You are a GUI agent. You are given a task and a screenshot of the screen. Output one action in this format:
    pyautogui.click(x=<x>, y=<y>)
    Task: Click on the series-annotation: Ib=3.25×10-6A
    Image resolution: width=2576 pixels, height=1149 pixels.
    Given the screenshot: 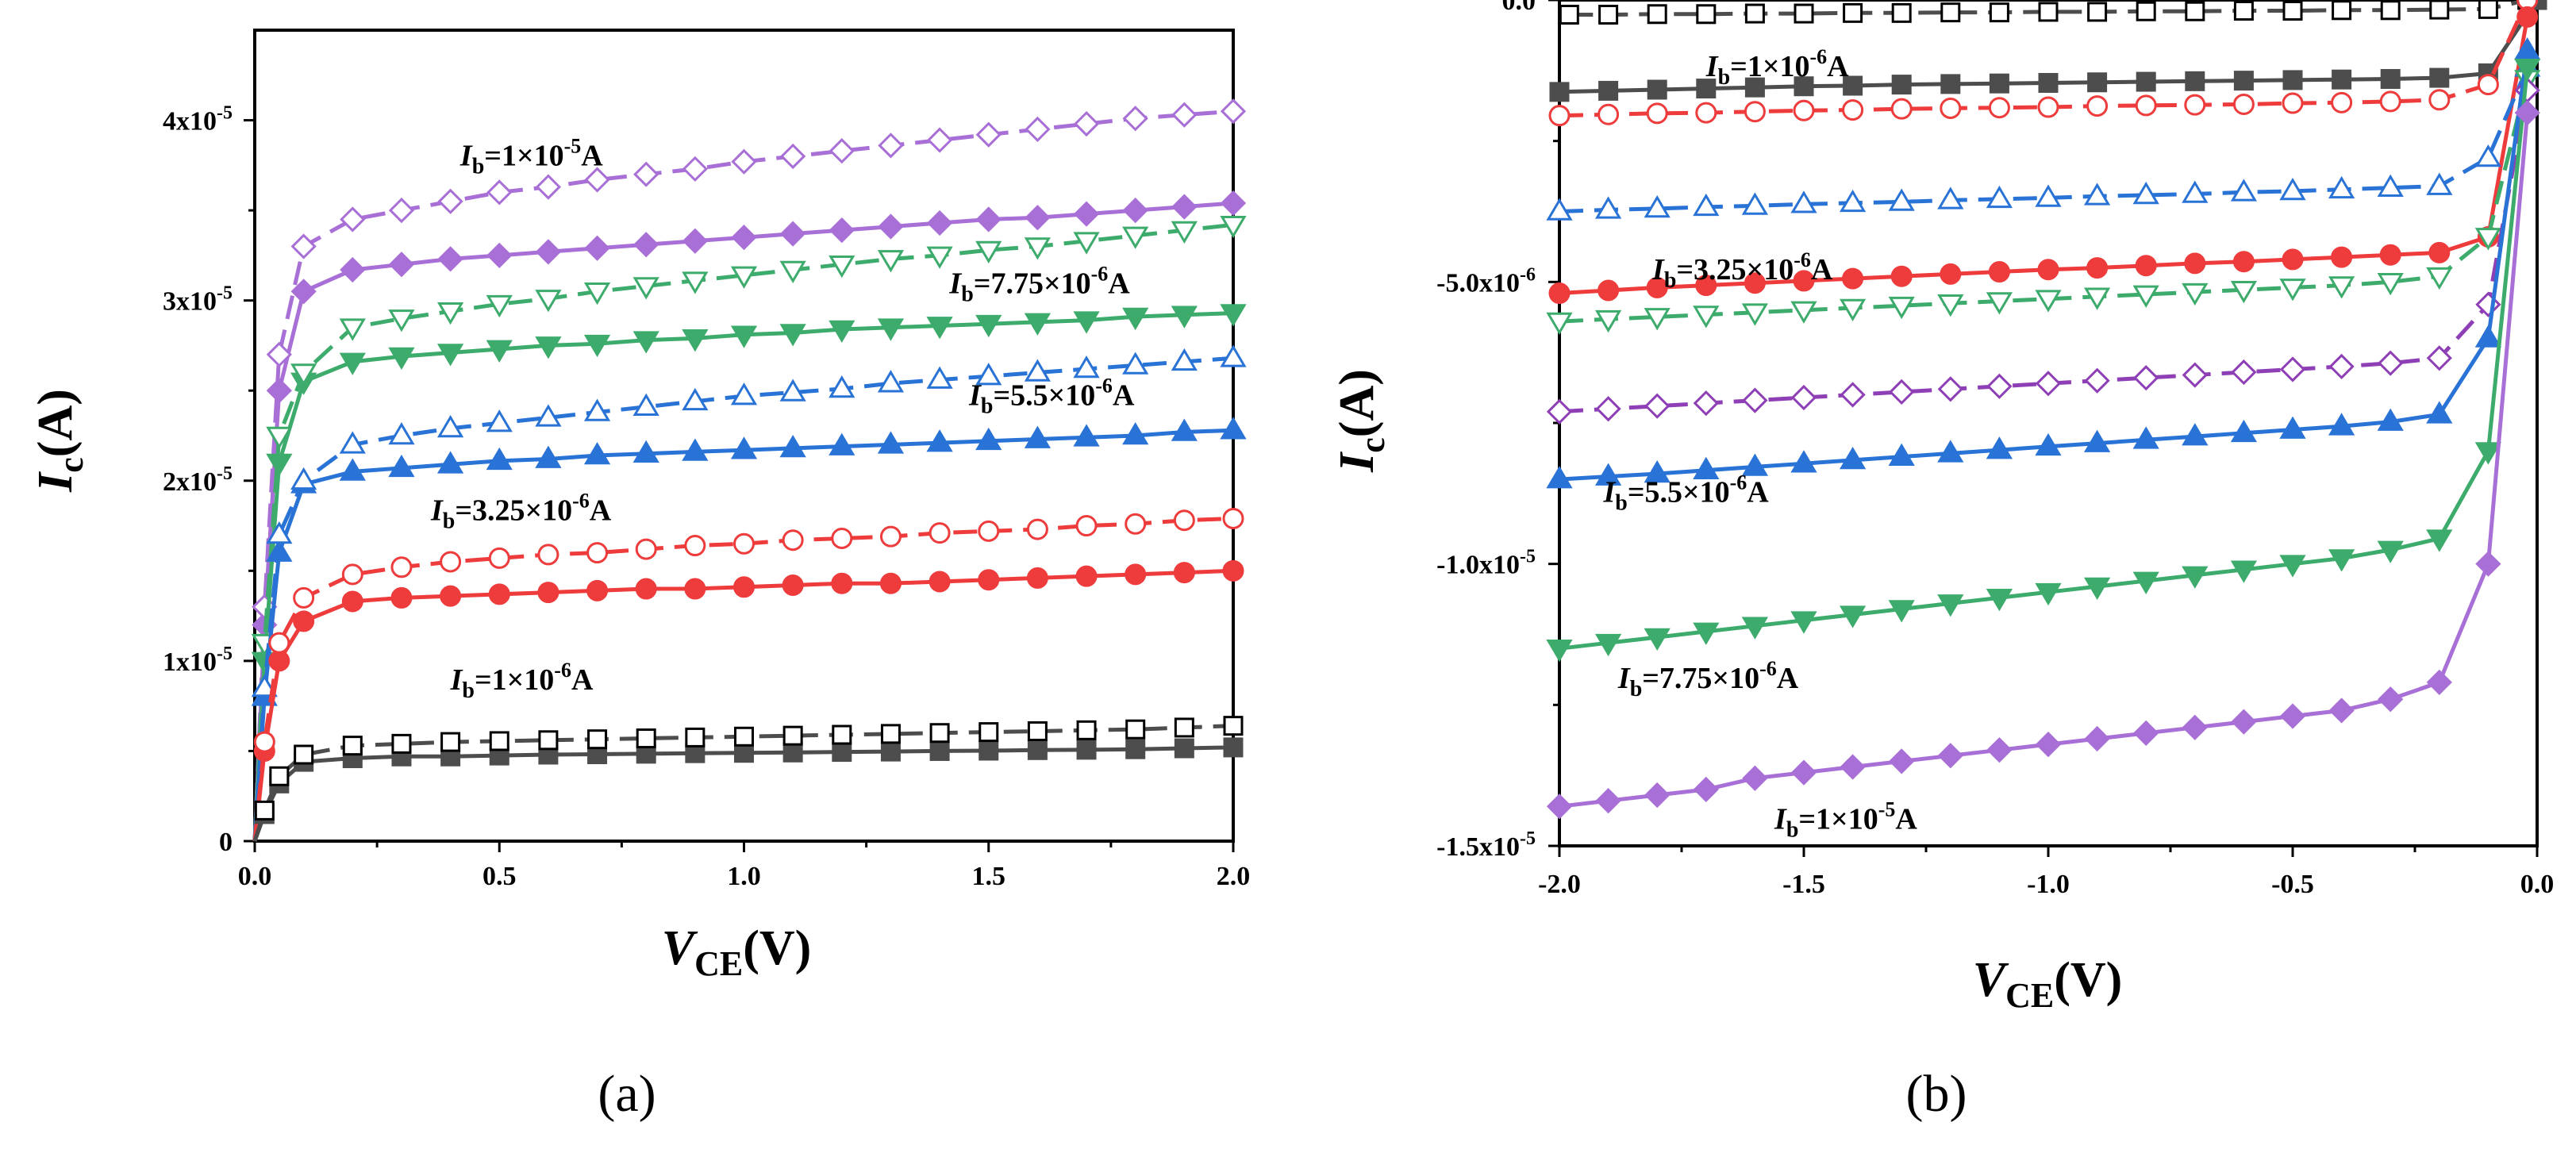 What is the action you would take?
    pyautogui.click(x=1742, y=270)
    